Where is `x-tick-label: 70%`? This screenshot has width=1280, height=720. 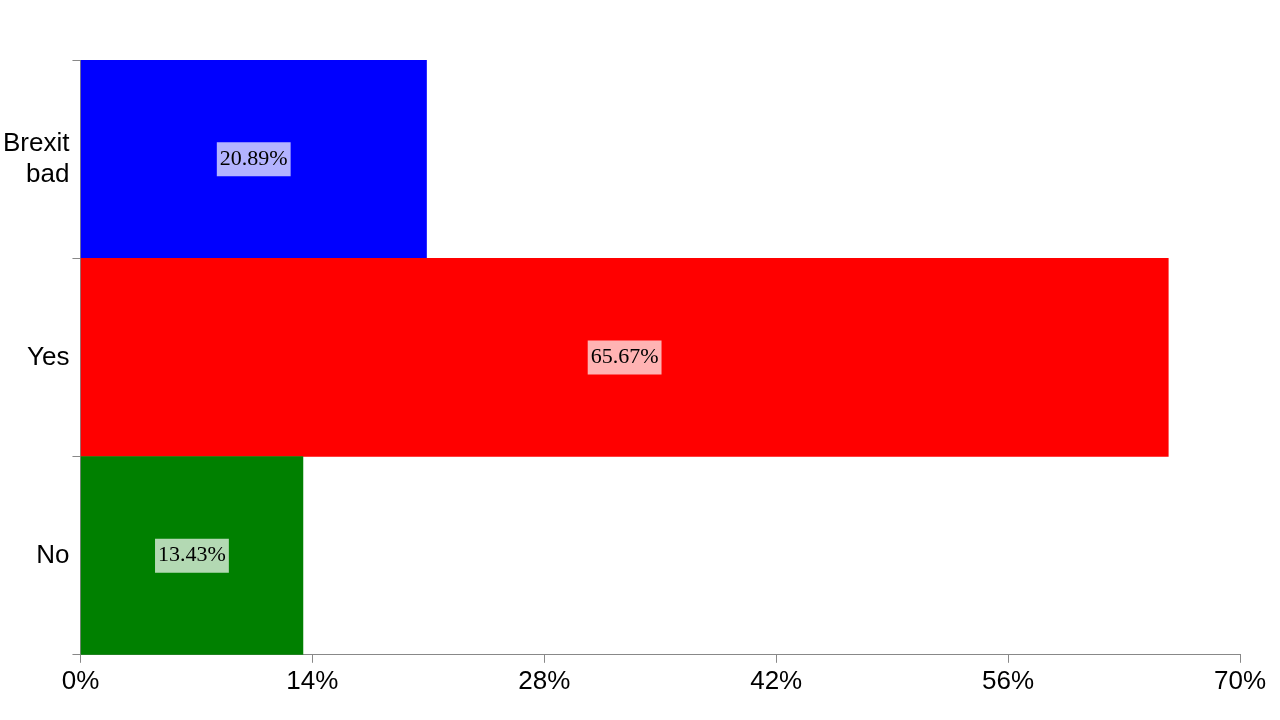 x-tick-label: 70% is located at coordinates (1240, 679).